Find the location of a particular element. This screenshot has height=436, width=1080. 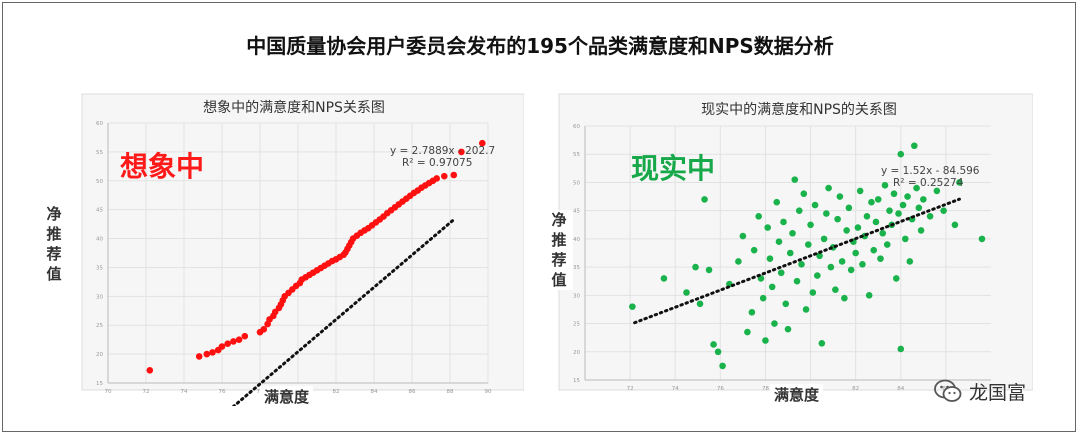

chart-title: 想象中的满意度和NPS关系图 is located at coordinates (294, 107).